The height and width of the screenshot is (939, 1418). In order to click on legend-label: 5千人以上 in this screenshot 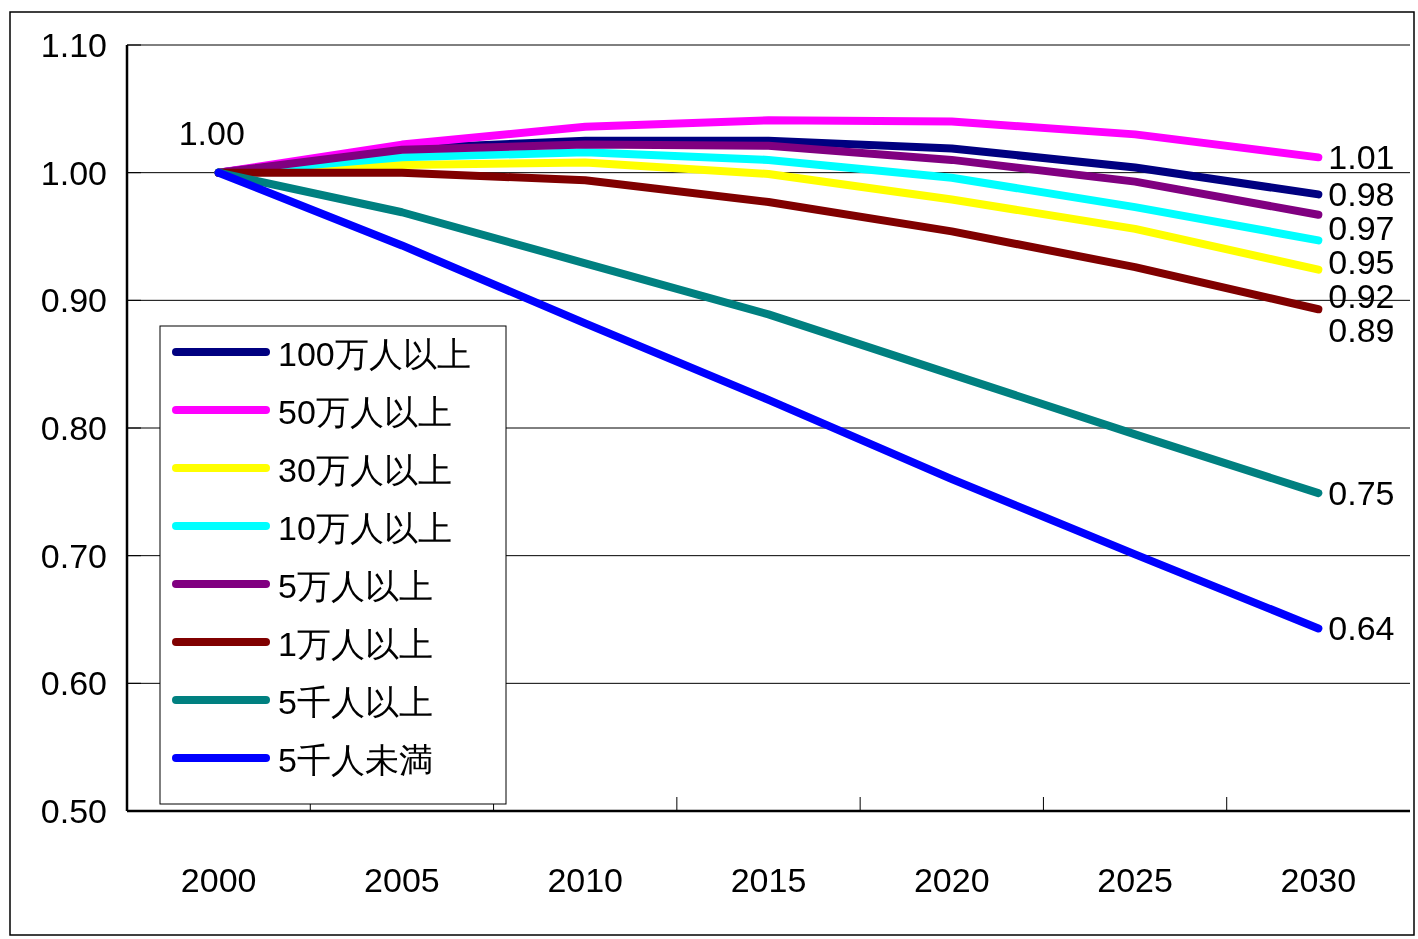, I will do `click(355, 702)`.